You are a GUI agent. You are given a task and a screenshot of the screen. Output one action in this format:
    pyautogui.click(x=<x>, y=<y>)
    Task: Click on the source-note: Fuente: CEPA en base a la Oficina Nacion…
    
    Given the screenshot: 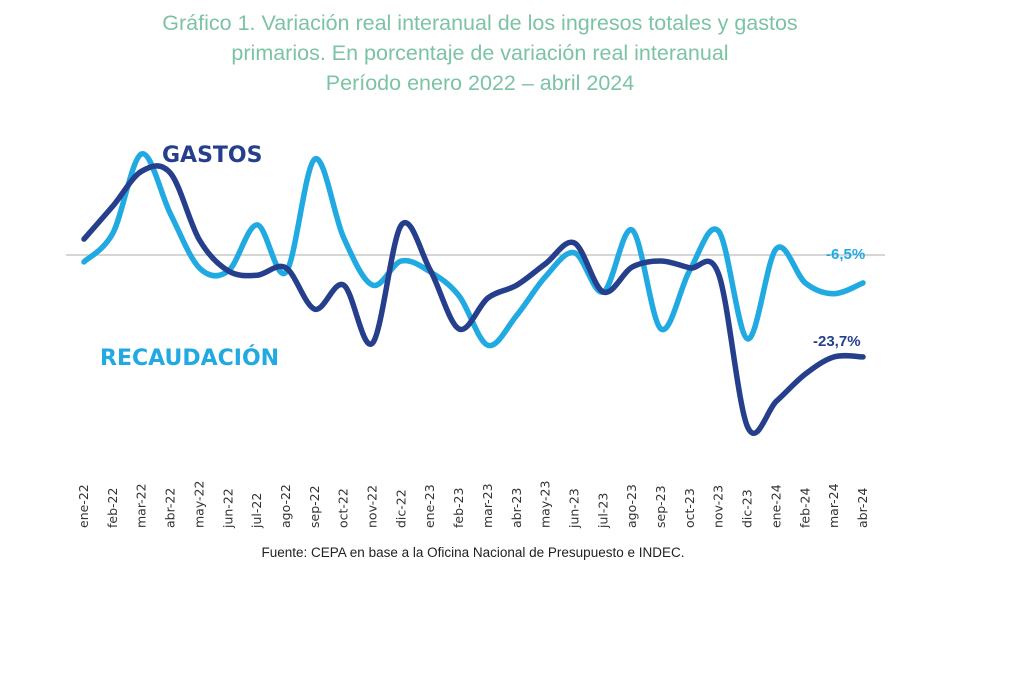 What is the action you would take?
    pyautogui.click(x=473, y=552)
    